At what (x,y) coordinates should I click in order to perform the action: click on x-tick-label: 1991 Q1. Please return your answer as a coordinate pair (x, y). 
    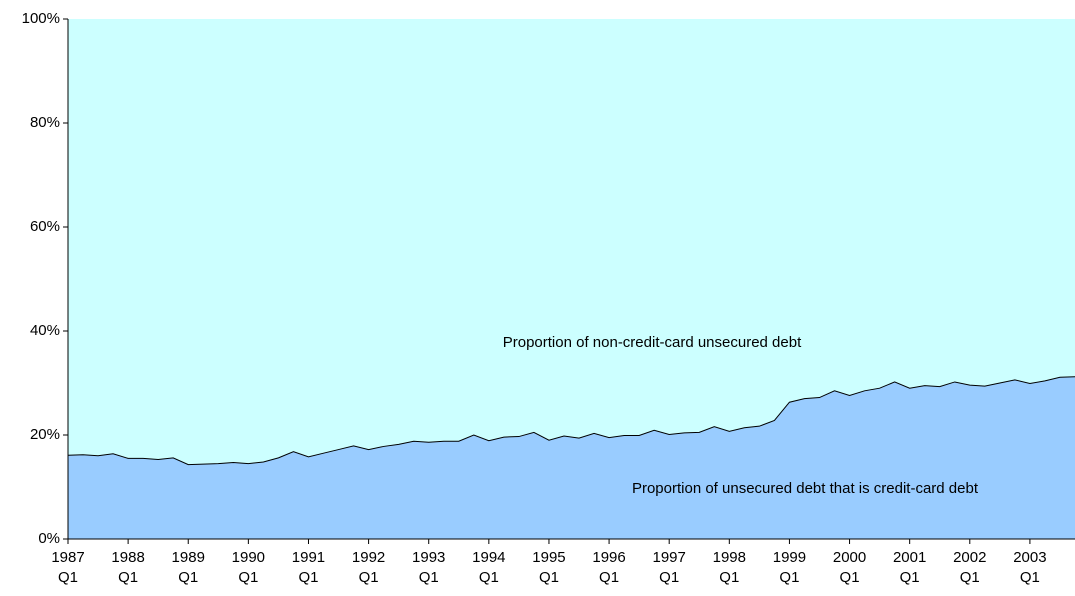
    Looking at the image, I should click on (308, 567).